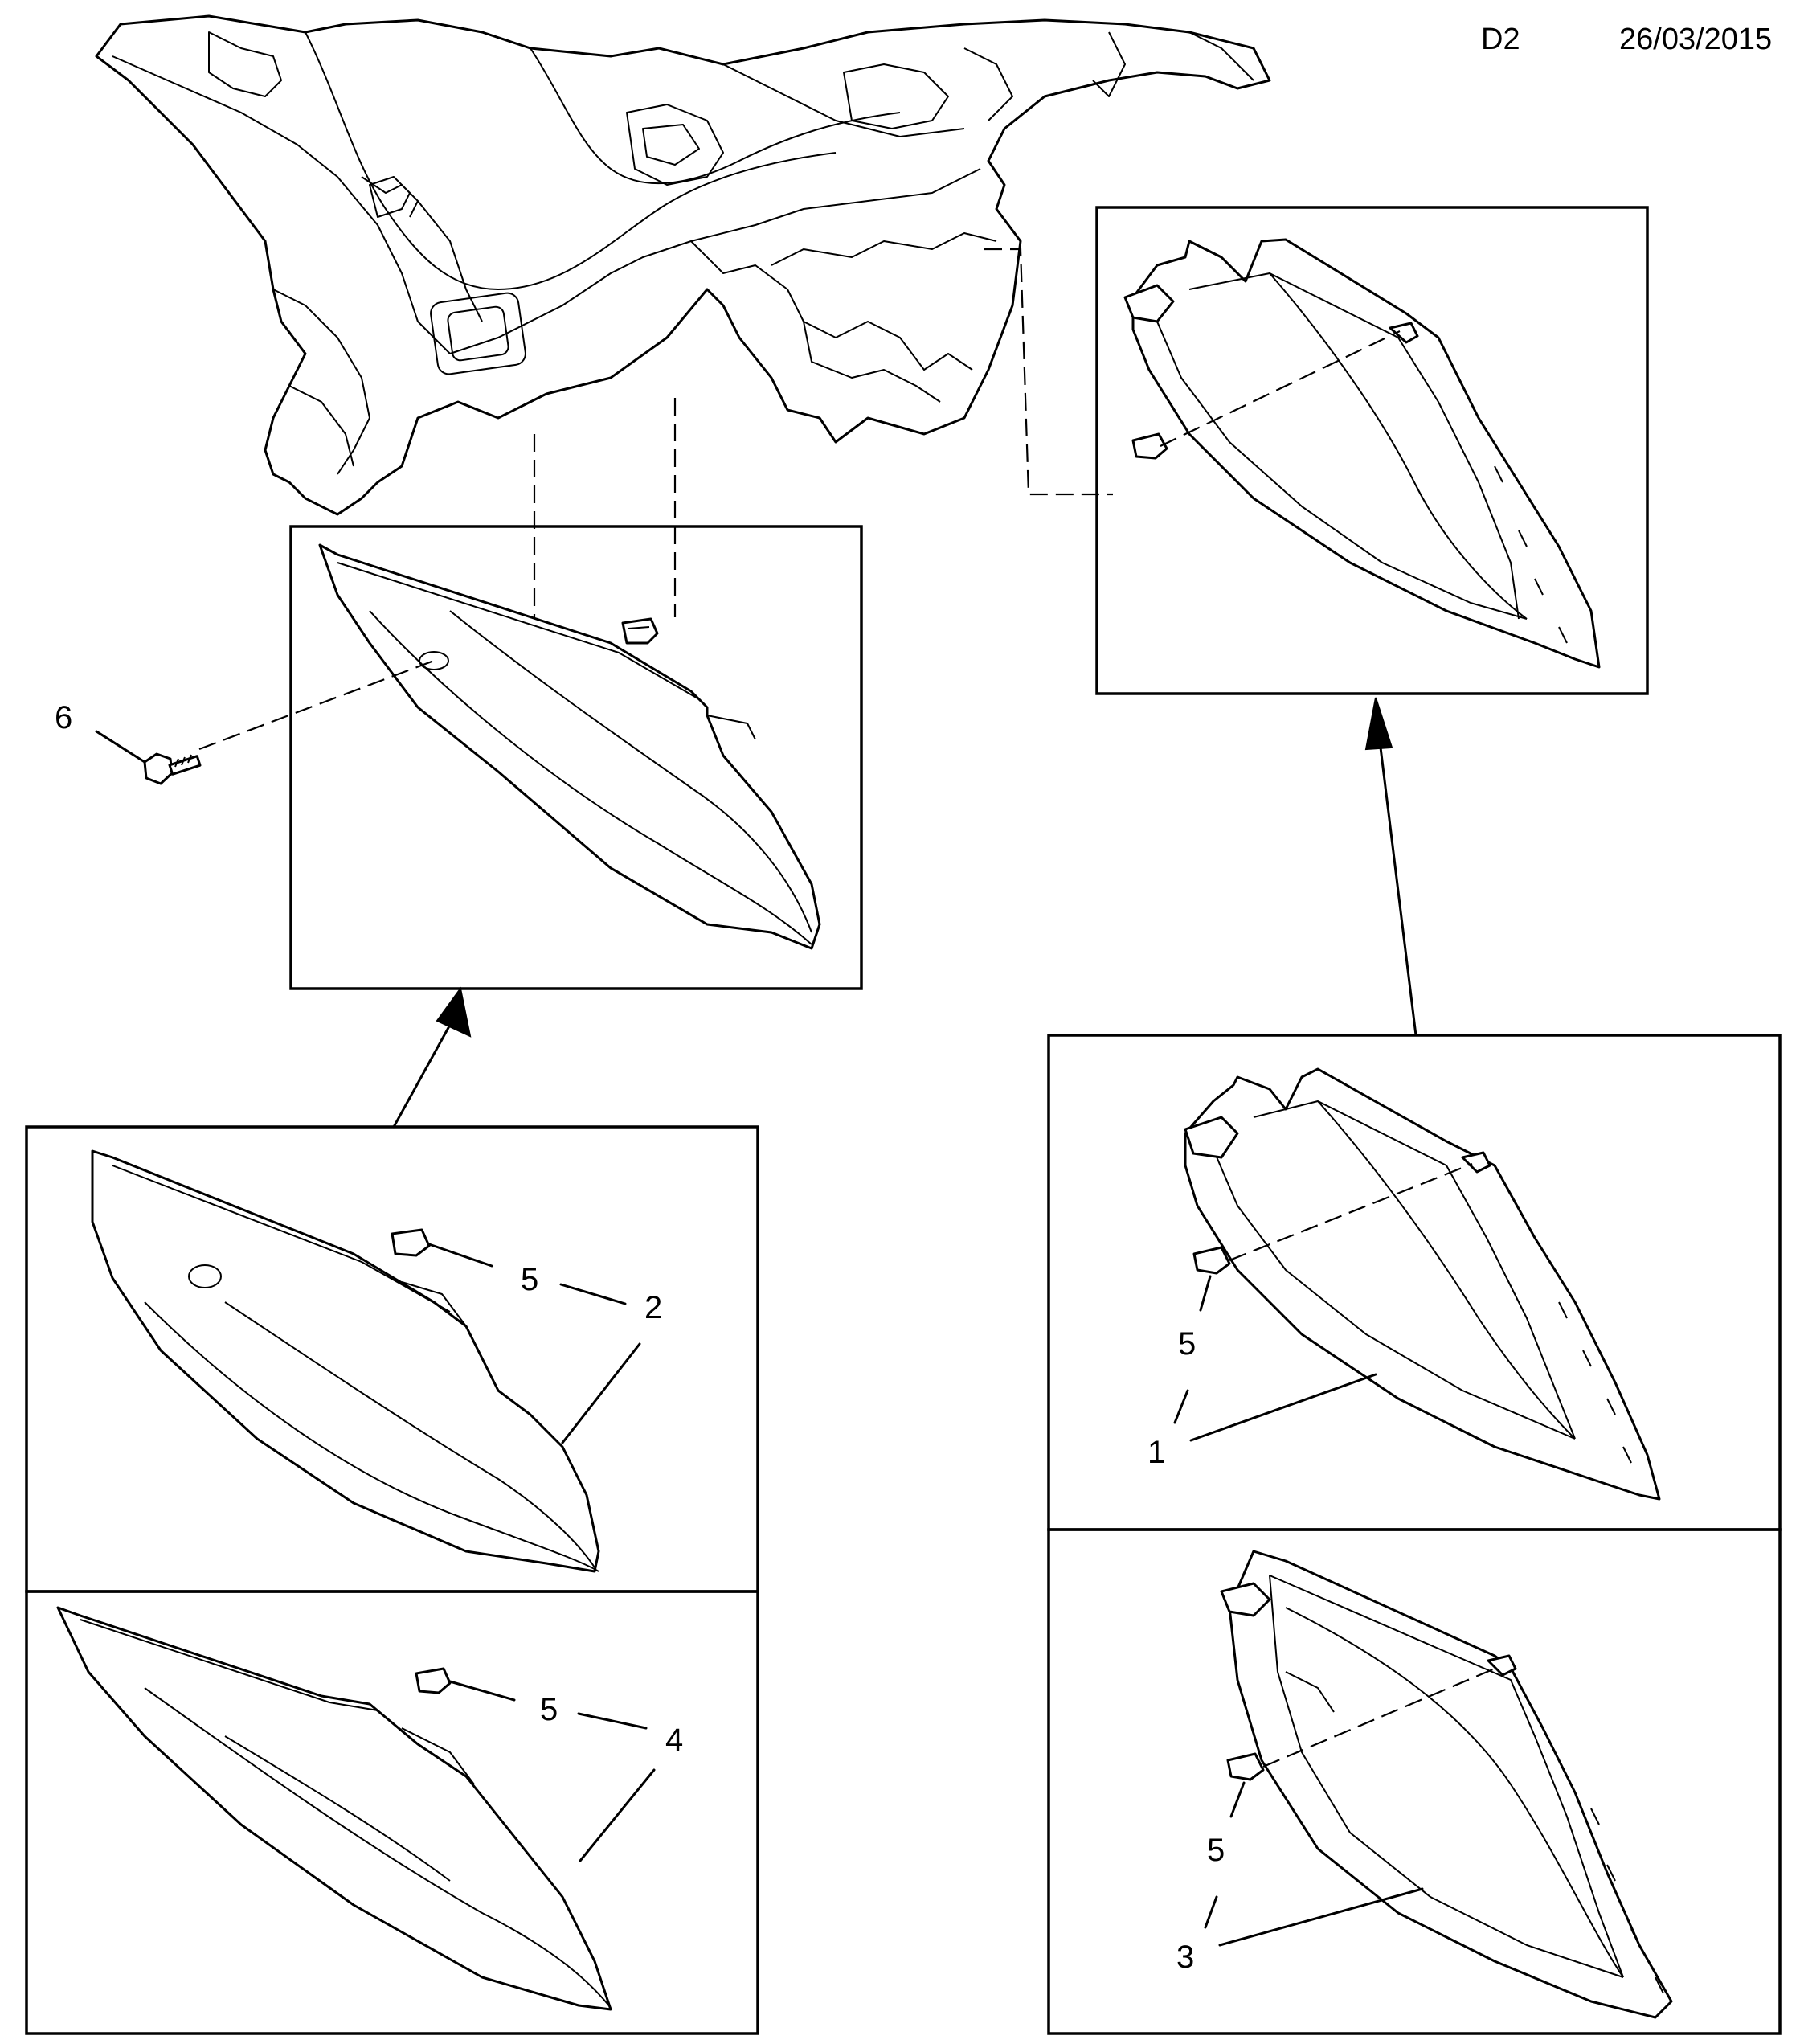 Image resolution: width=1804 pixels, height=2044 pixels. Describe the element at coordinates (653, 1307) in the screenshot. I see `callout-2: 2` at that location.